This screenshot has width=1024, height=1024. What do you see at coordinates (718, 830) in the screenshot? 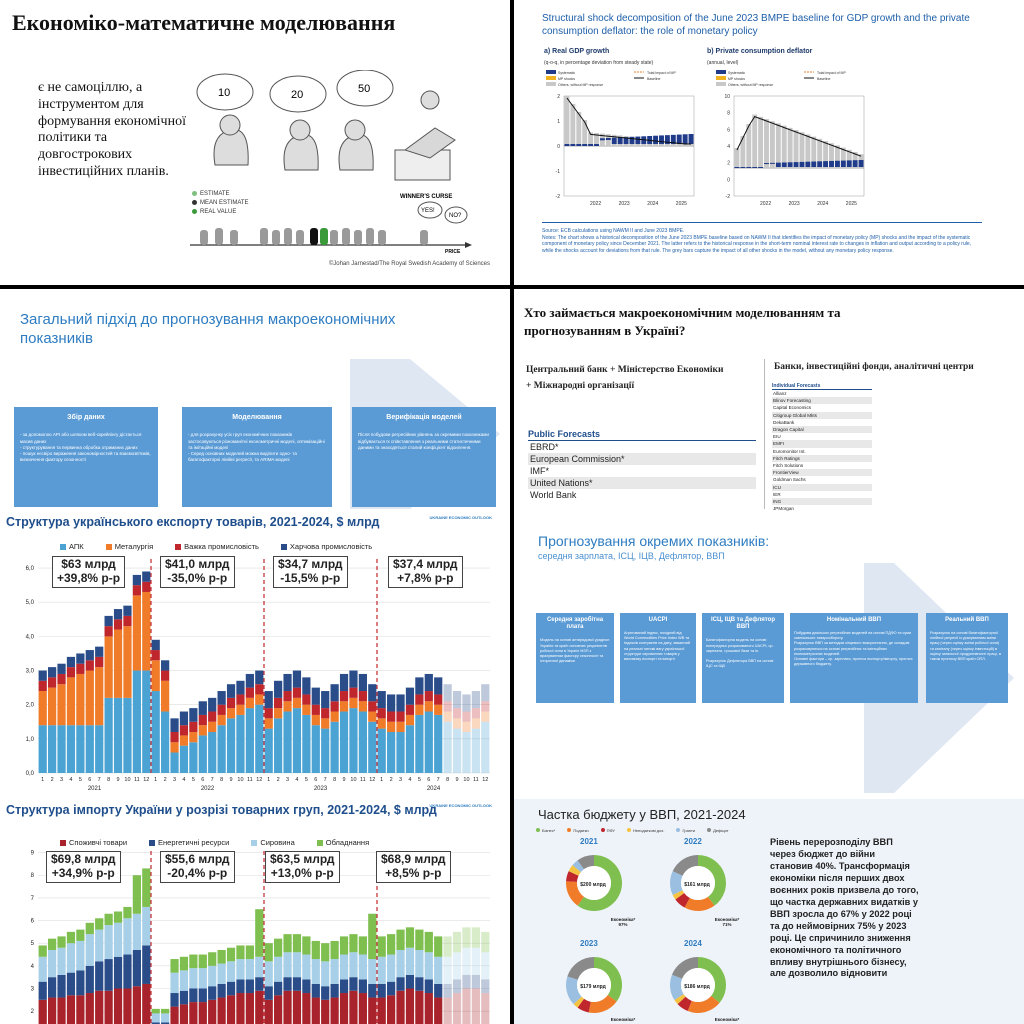
I see `legend-item: Дефіцит` at bounding box center [718, 830].